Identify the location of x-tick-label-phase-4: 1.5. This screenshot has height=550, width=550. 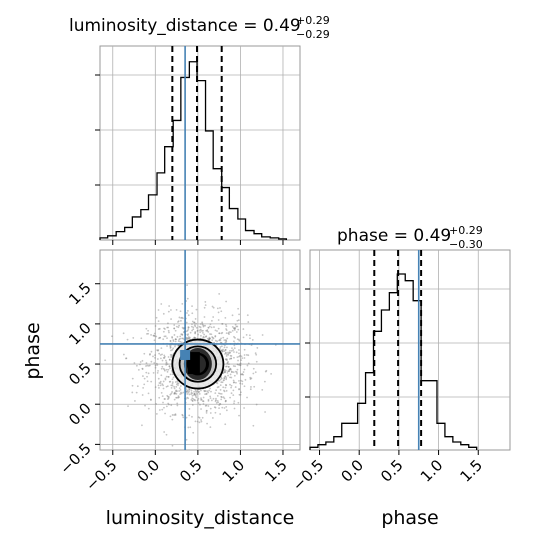
(471, 471).